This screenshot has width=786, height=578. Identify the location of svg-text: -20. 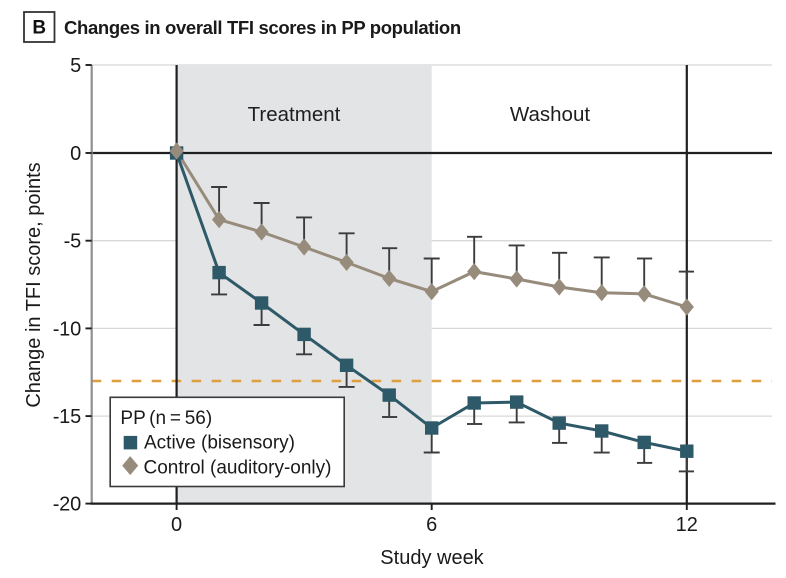
(67, 505).